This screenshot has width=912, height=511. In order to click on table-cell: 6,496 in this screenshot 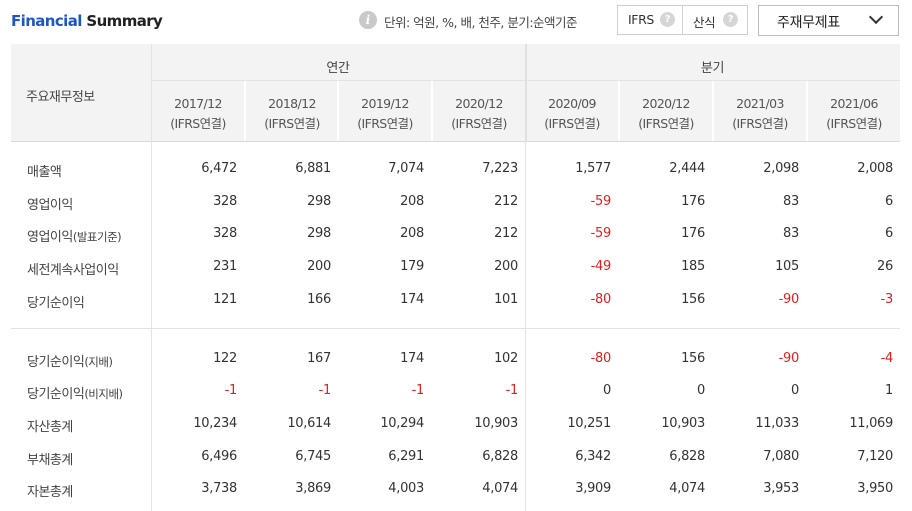, I will do `click(219, 456)`.